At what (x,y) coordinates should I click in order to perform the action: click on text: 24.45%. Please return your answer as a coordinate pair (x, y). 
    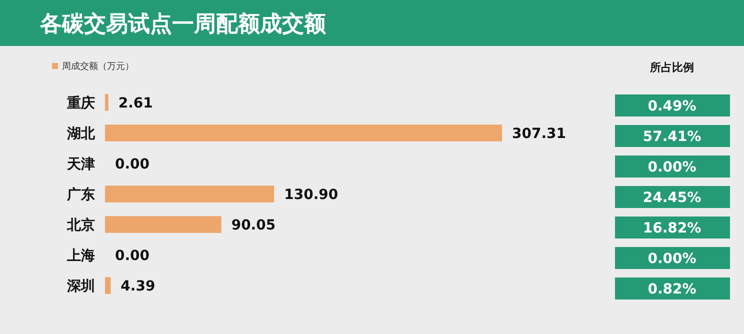
    Looking at the image, I should click on (672, 198).